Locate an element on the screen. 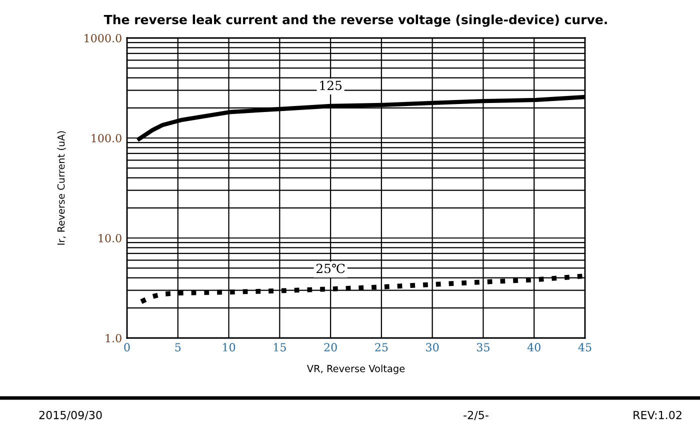 Image resolution: width=700 pixels, height=430 pixels. text: REV:1.02 is located at coordinates (658, 415).